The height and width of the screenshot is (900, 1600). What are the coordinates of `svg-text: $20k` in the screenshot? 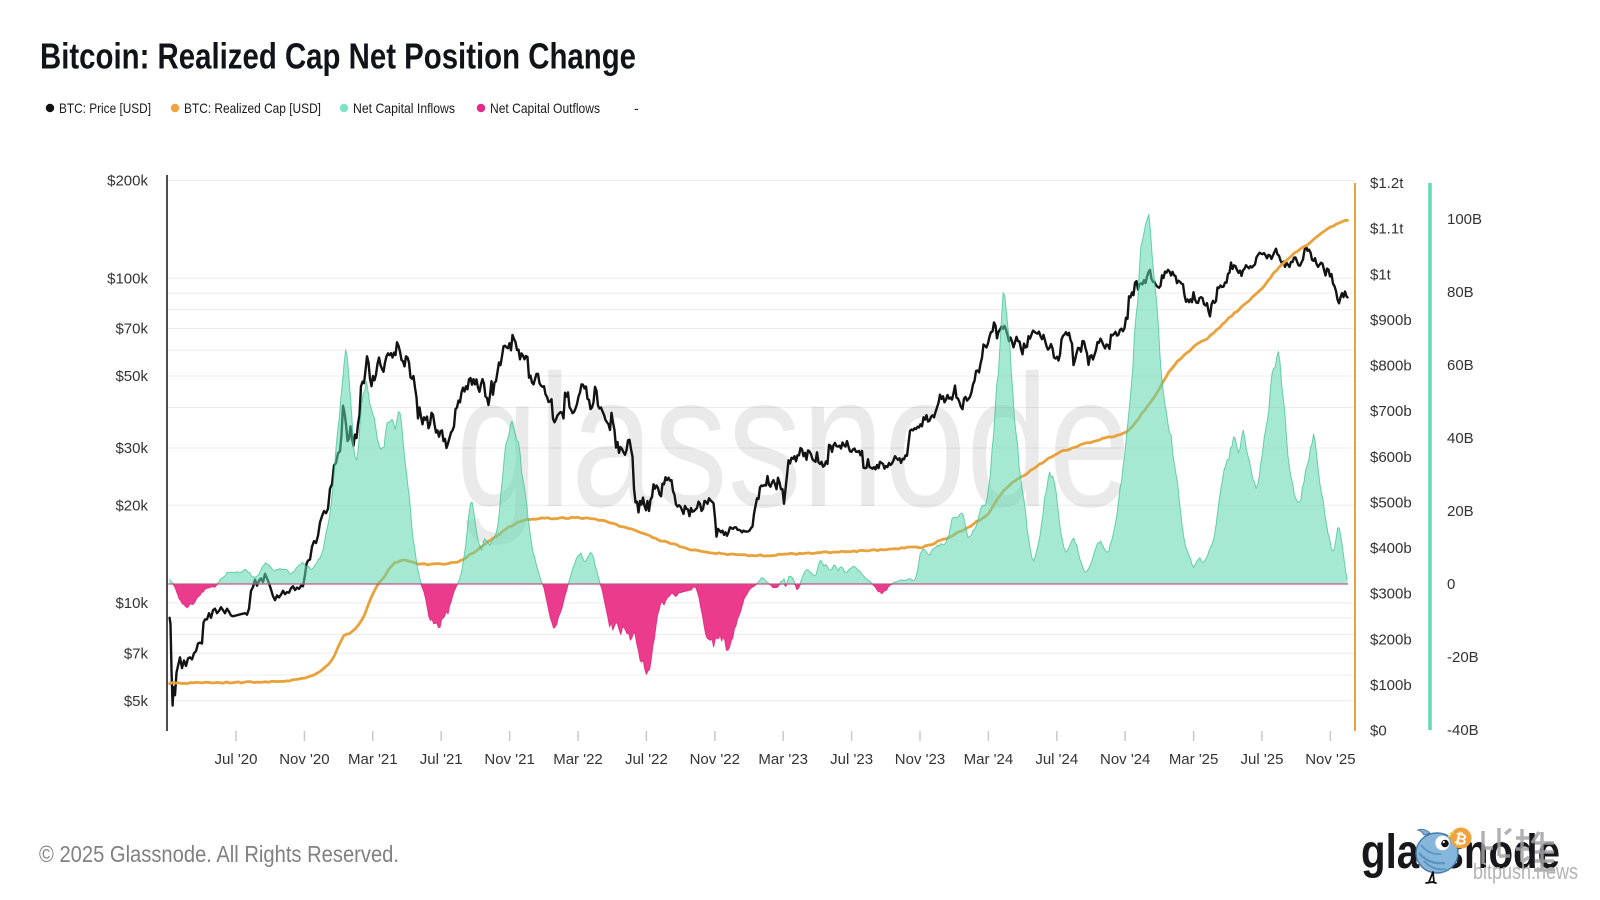 It's located at (131, 505).